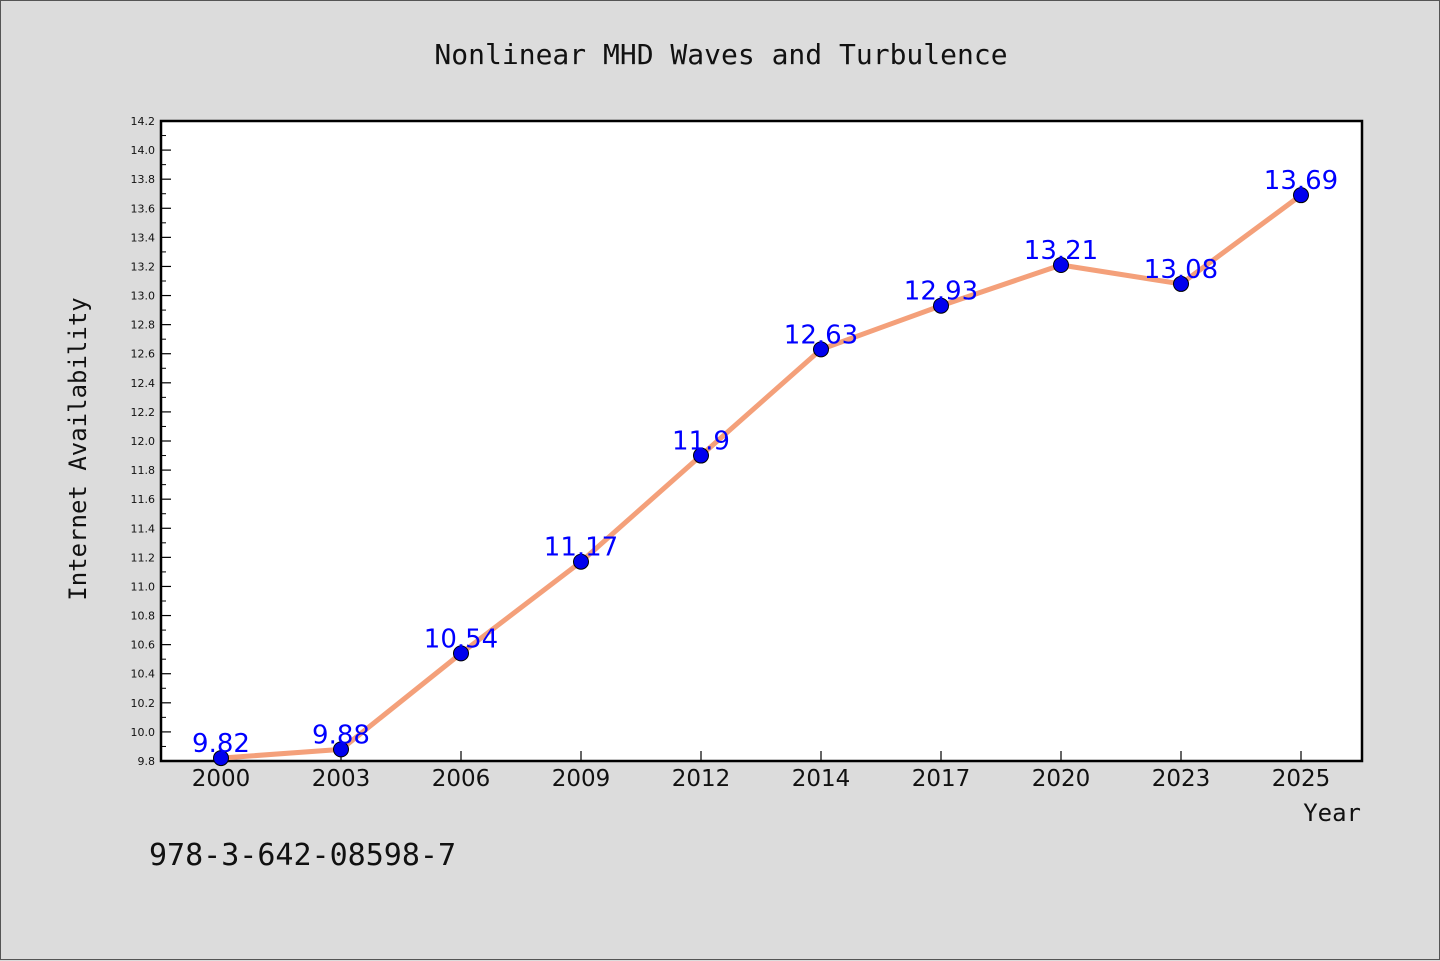  I want to click on y-tick-label: 12.4, so click(143, 383).